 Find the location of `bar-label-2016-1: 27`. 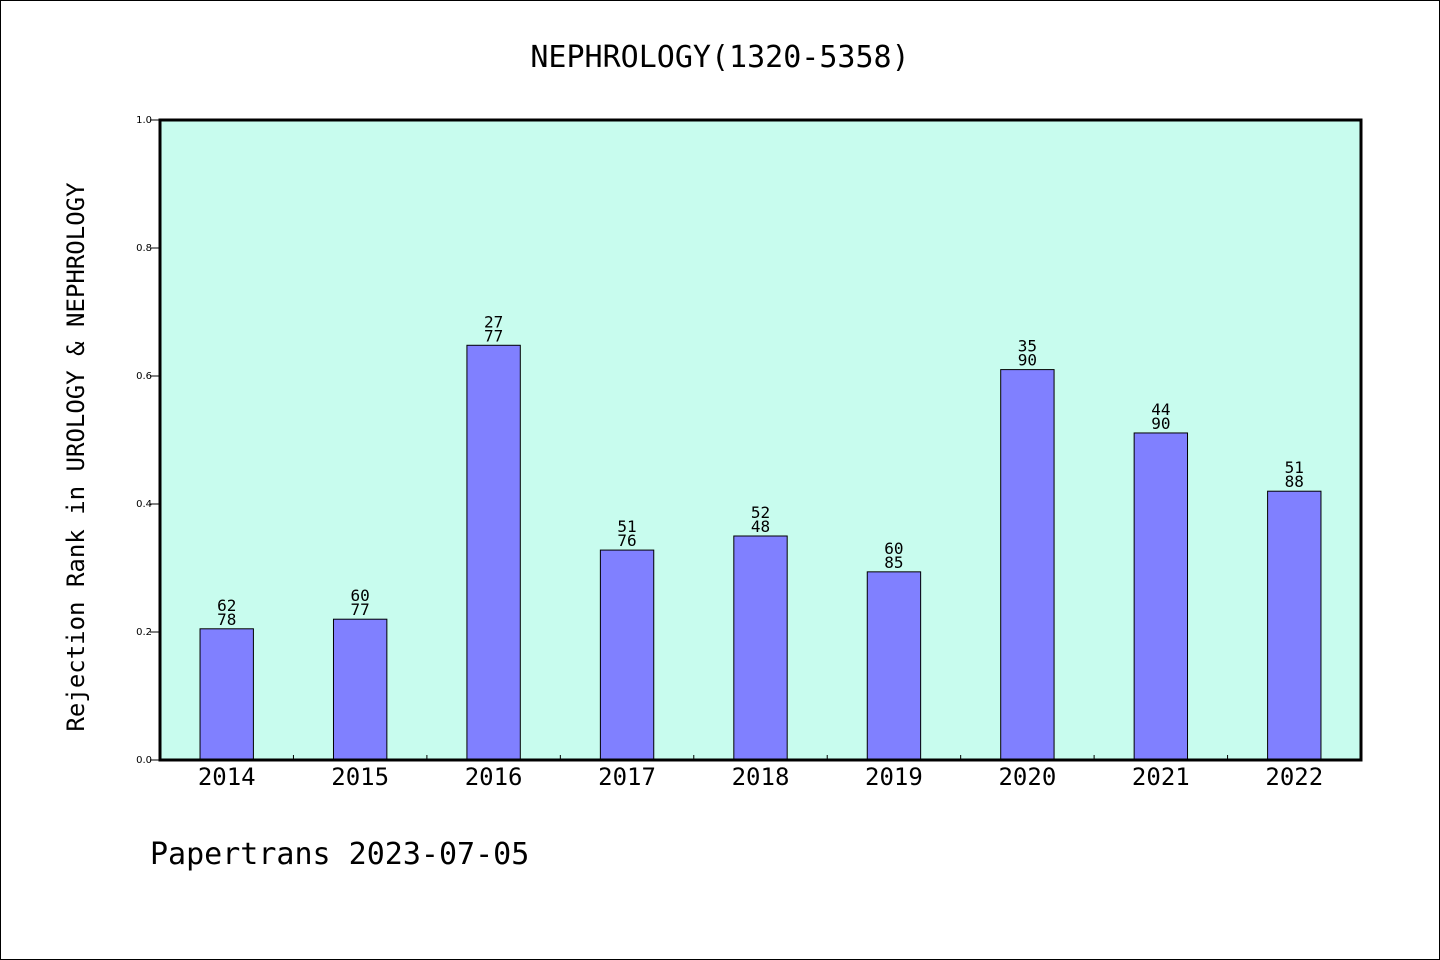

bar-label-2016-1: 27 is located at coordinates (493, 321).